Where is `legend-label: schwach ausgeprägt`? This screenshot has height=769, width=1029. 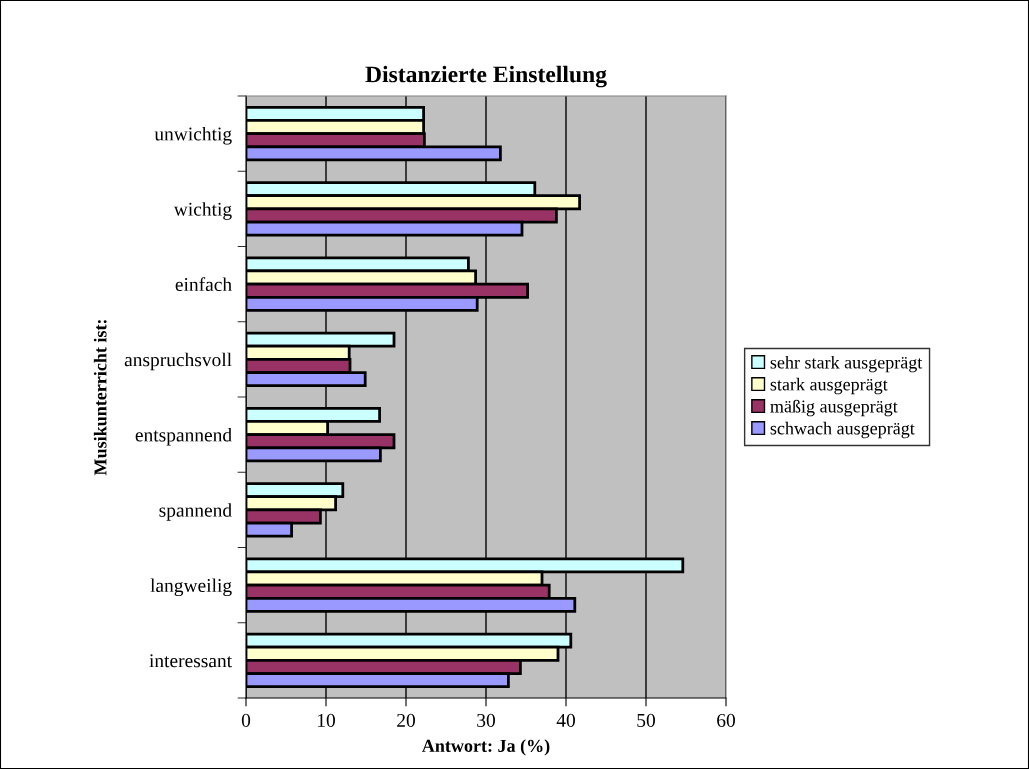 legend-label: schwach ausgeprägt is located at coordinates (842, 430).